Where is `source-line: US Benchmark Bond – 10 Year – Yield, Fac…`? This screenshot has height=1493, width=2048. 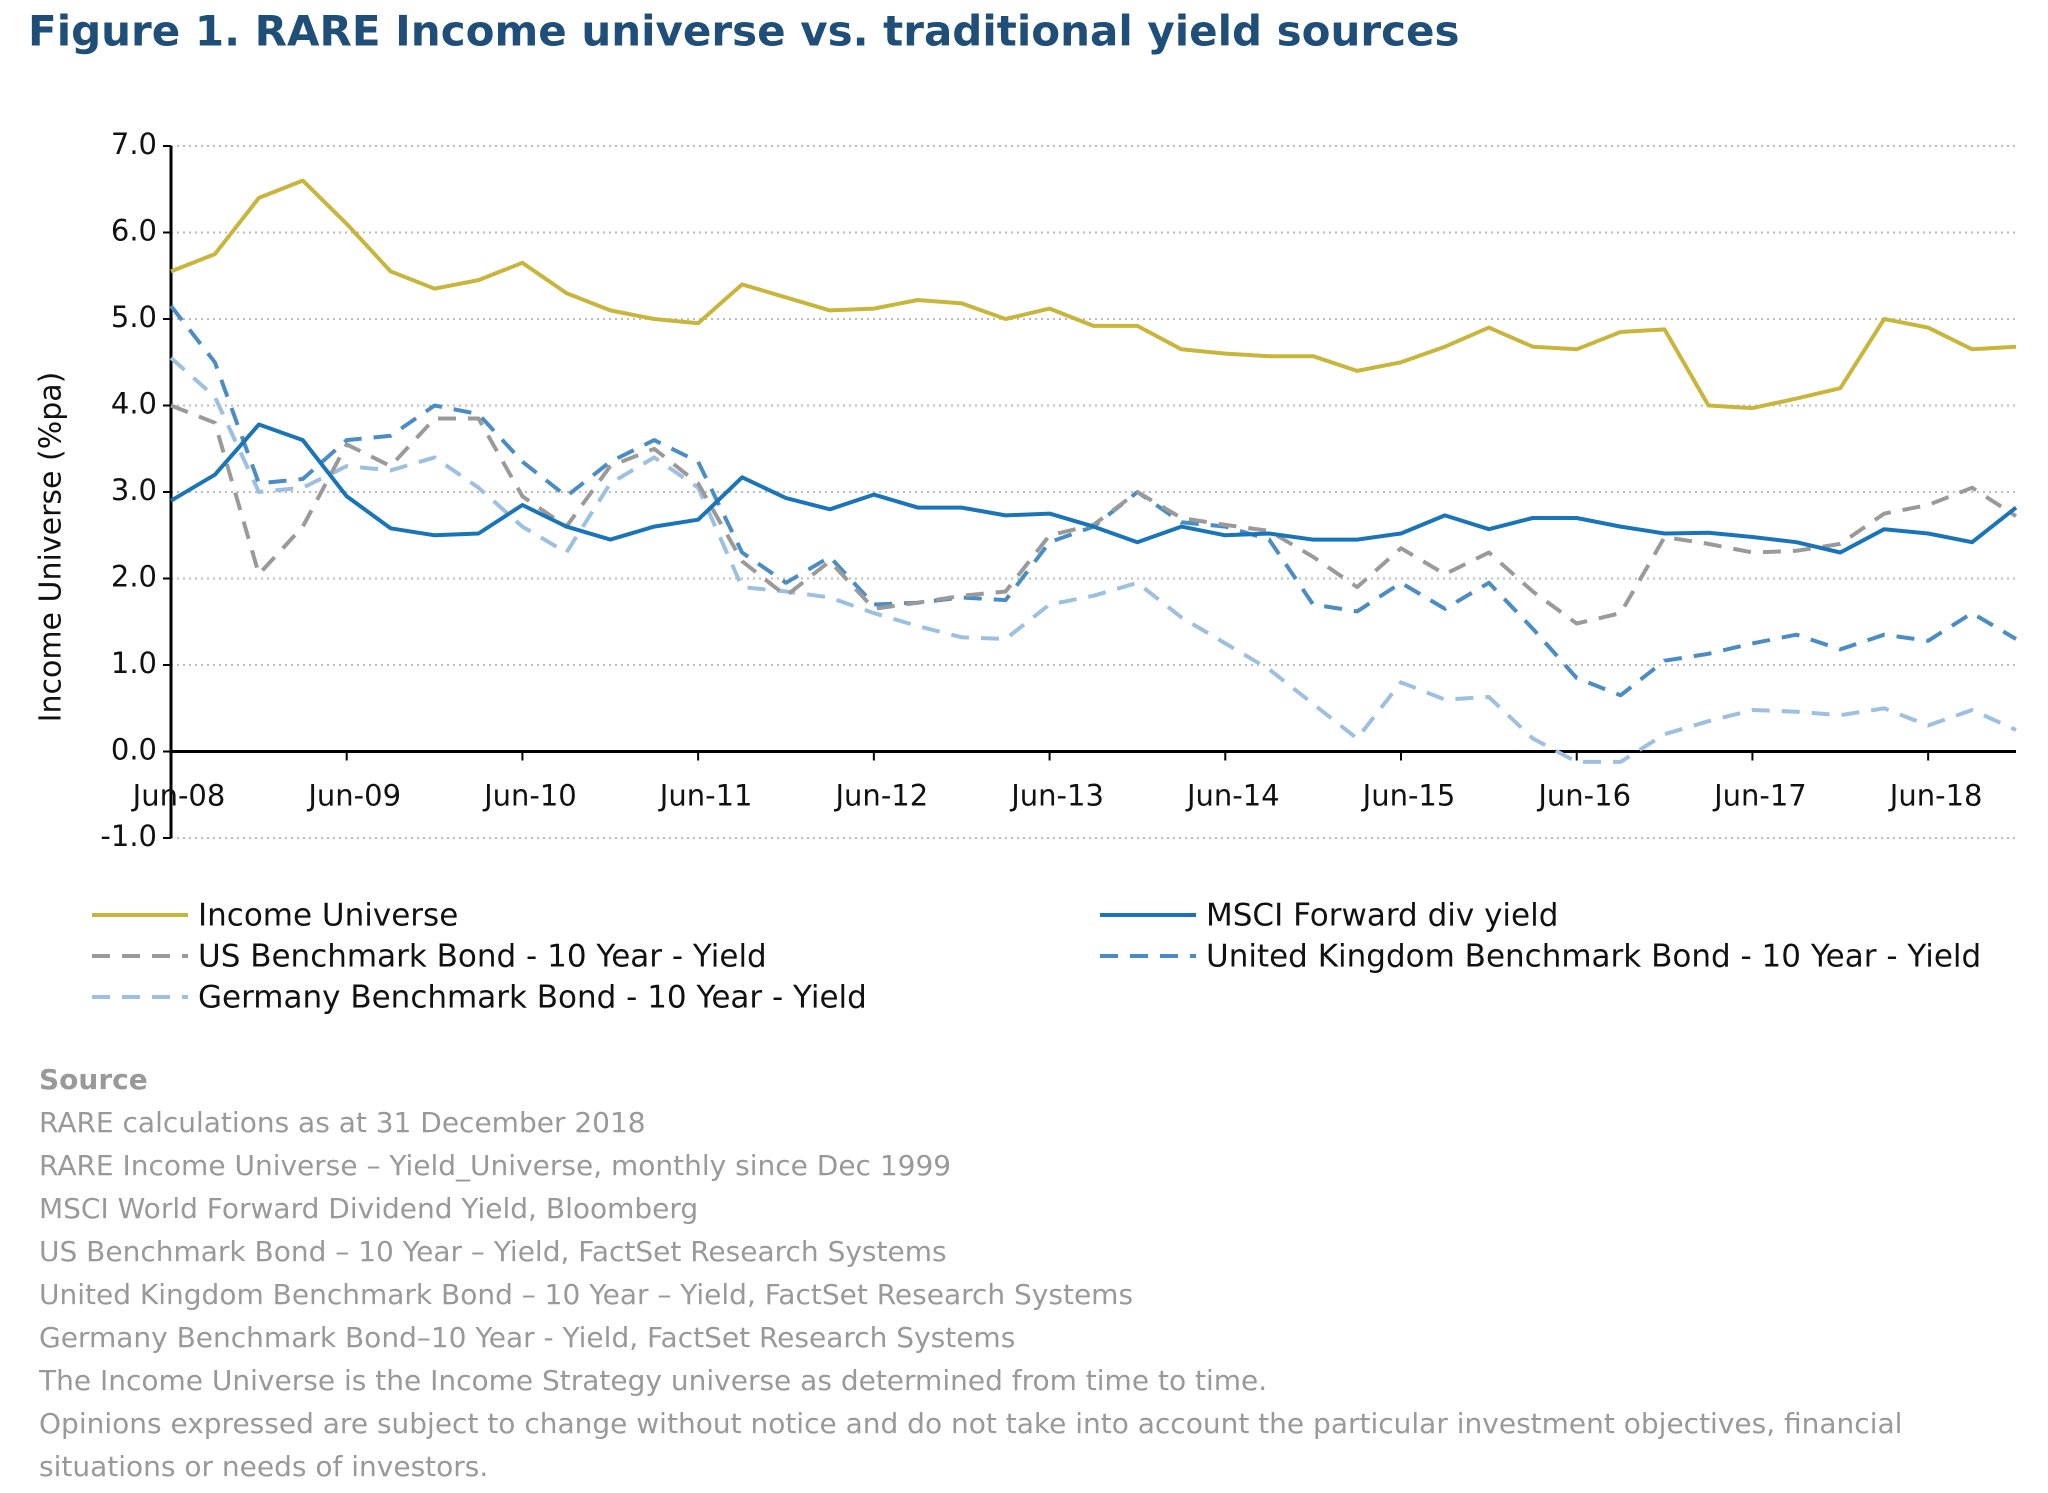 source-line: US Benchmark Bond – 10 Year – Yield, Fac… is located at coordinates (493, 1251).